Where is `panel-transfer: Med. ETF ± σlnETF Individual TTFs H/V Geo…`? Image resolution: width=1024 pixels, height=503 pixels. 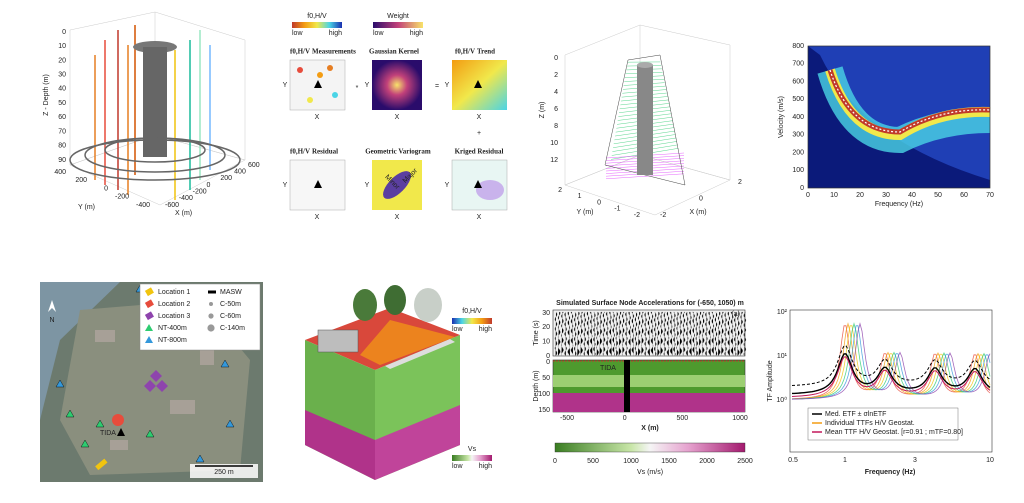 panel-transfer: Med. ETF ± σlnETF Individual TTFs H/V Geo… is located at coordinates (880, 392).